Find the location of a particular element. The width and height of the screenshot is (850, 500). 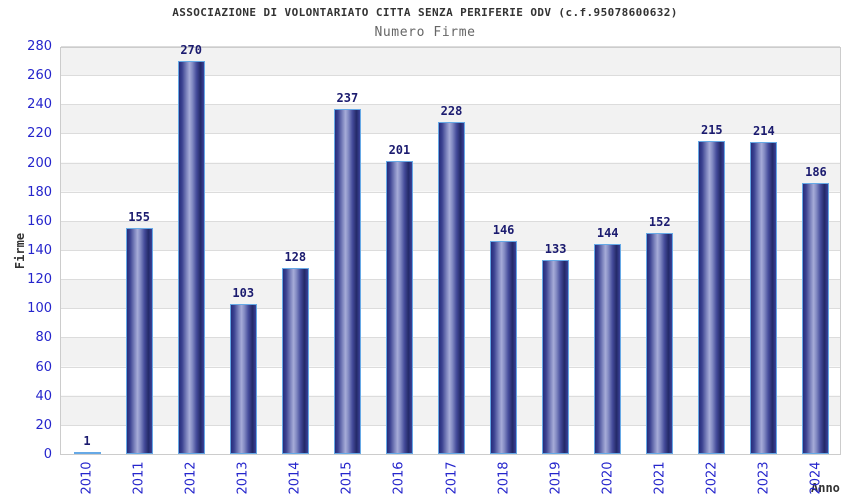

y-tick-label: 200 is located at coordinates (39, 163).